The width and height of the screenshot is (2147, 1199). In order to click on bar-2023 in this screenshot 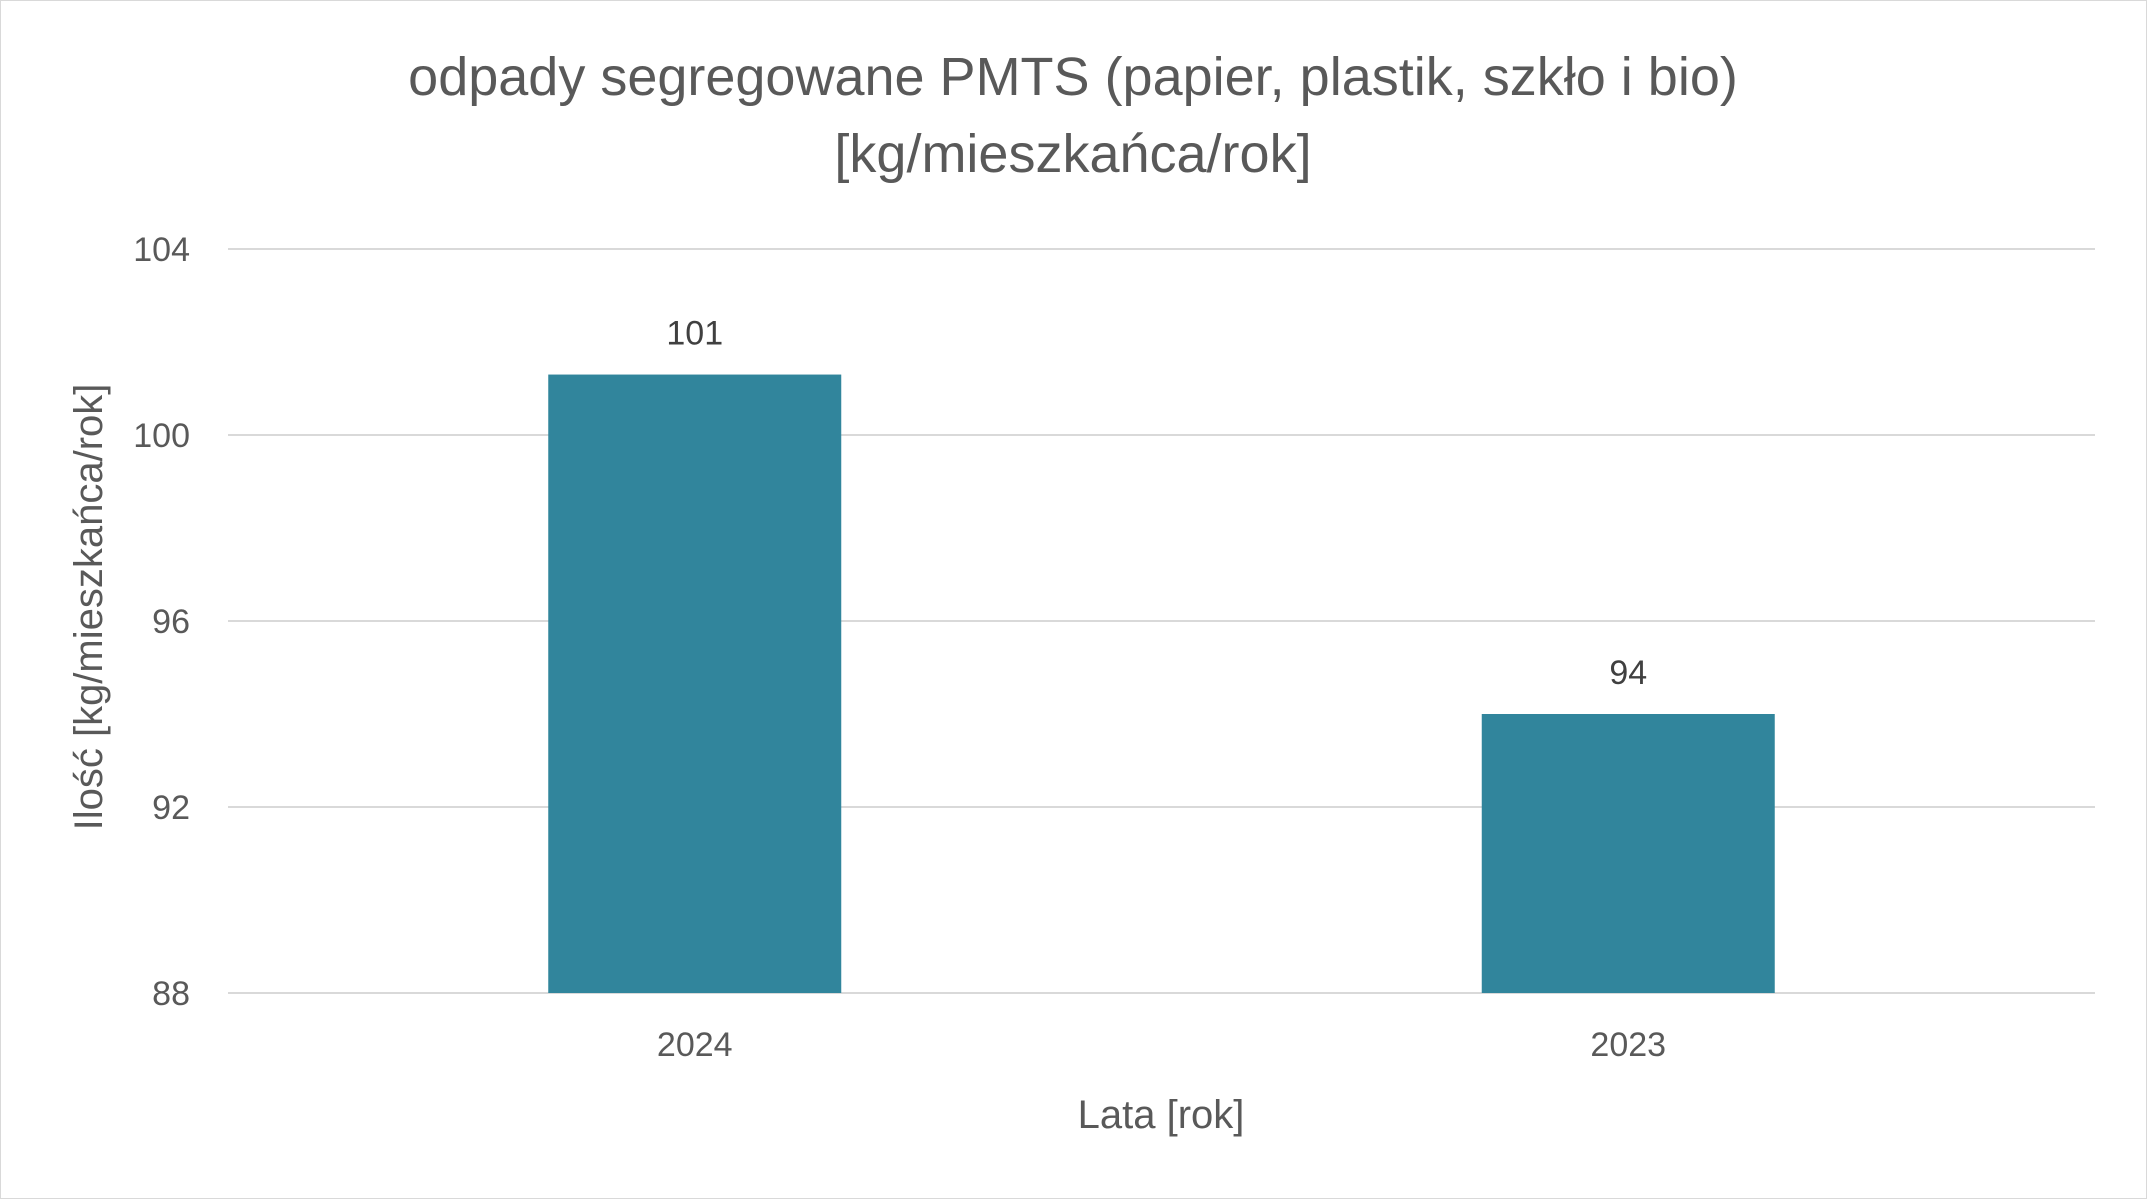, I will do `click(1628, 853)`.